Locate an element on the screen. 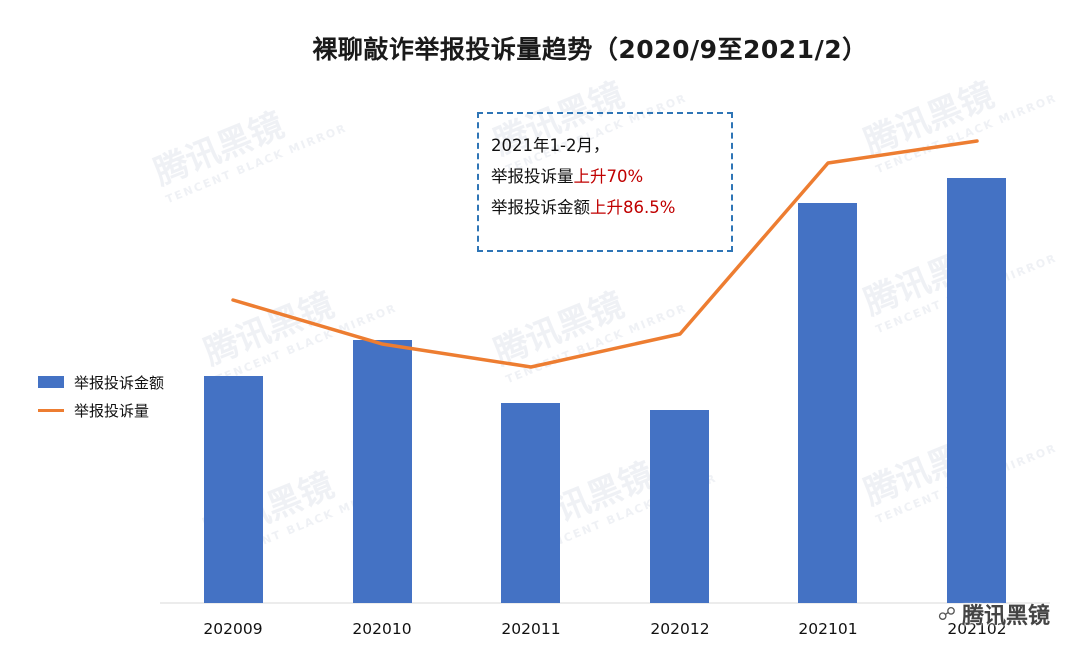 Image resolution: width=1080 pixels, height=663 pixels. legend-bar-label: 举报投诉金额 is located at coordinates (119, 382).